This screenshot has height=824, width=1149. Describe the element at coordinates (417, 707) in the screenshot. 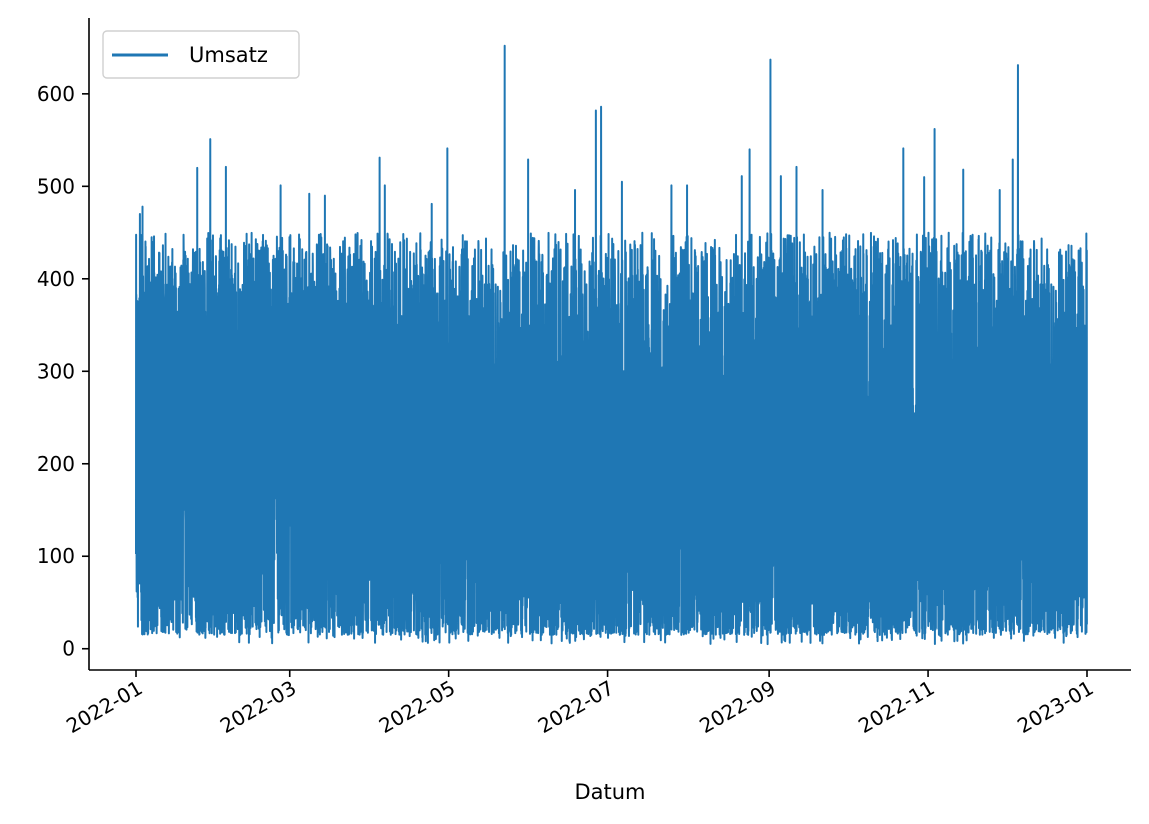

I see `x-tick-label: 2022-05` at that location.